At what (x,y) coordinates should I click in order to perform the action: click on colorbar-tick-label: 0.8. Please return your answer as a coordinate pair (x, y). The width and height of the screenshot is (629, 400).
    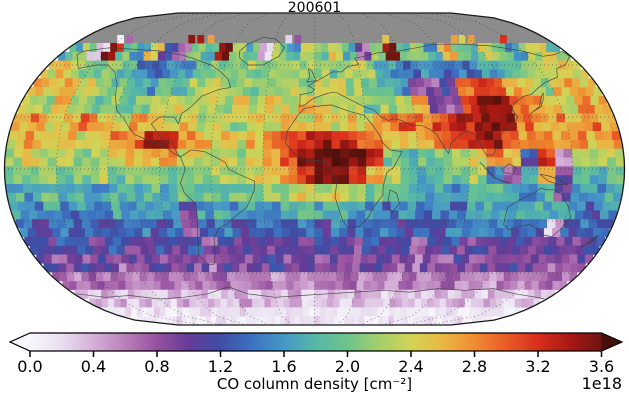
    Looking at the image, I should click on (157, 366).